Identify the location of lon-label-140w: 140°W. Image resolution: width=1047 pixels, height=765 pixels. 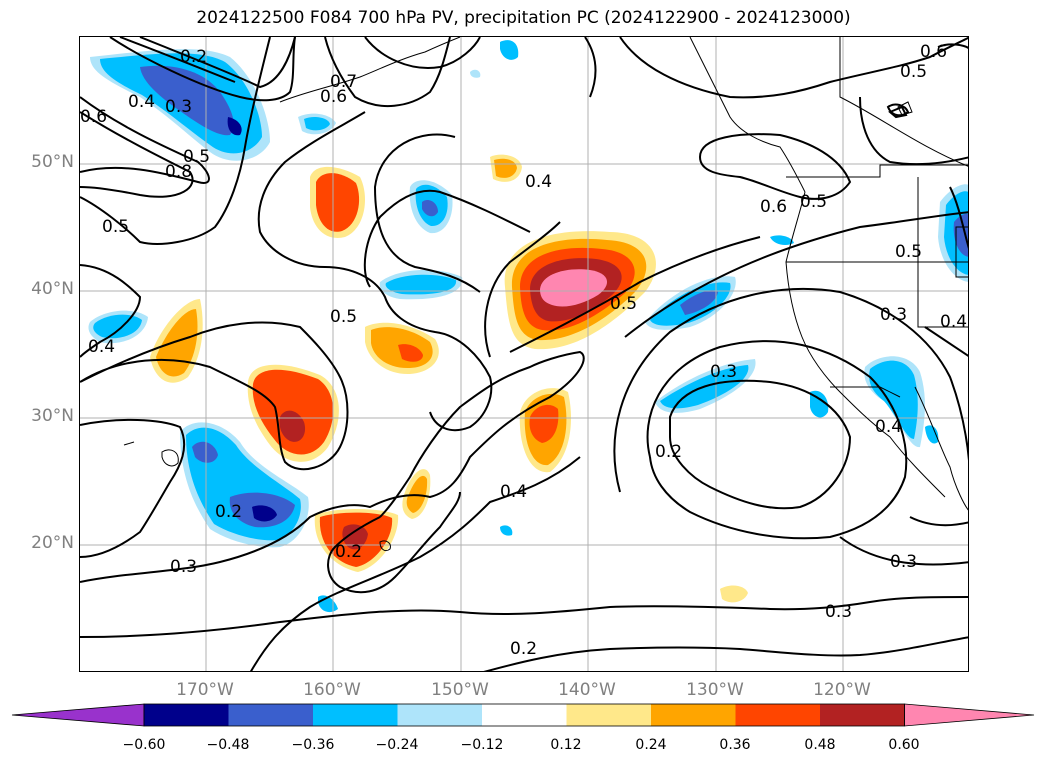
(587, 690).